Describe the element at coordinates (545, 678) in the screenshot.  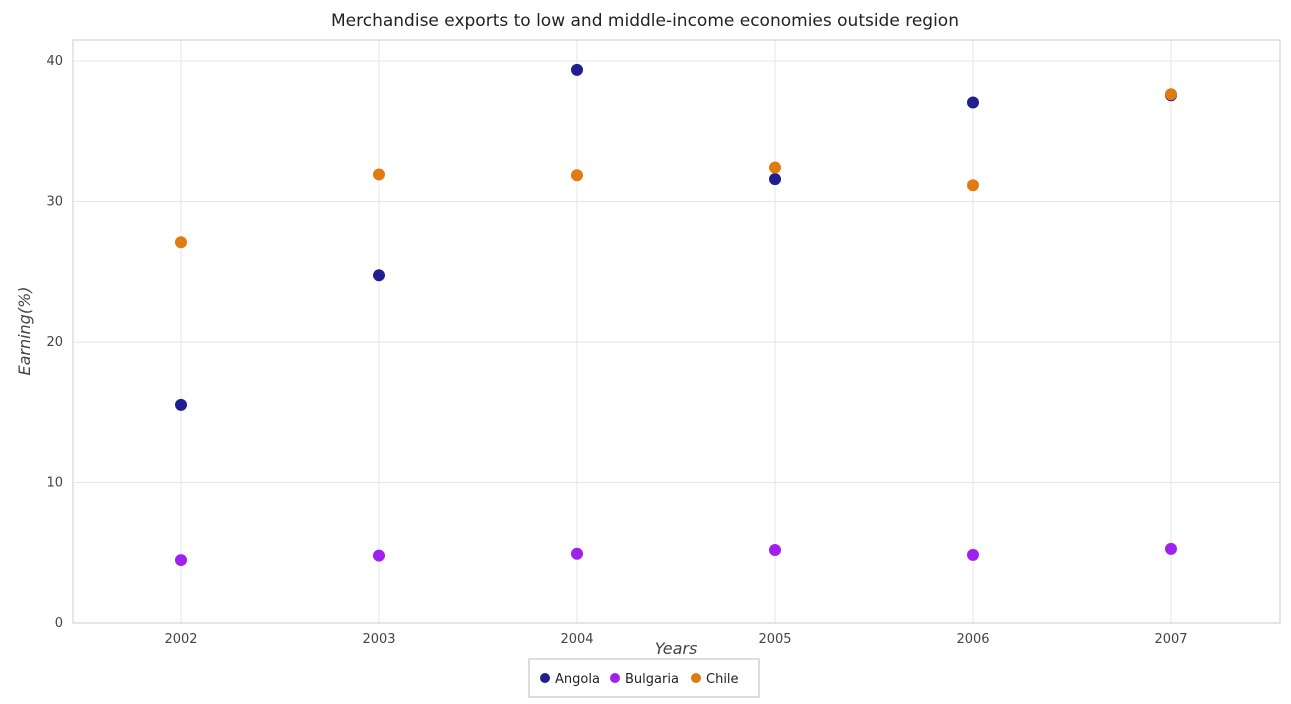
I see `legend-marker-angola` at that location.